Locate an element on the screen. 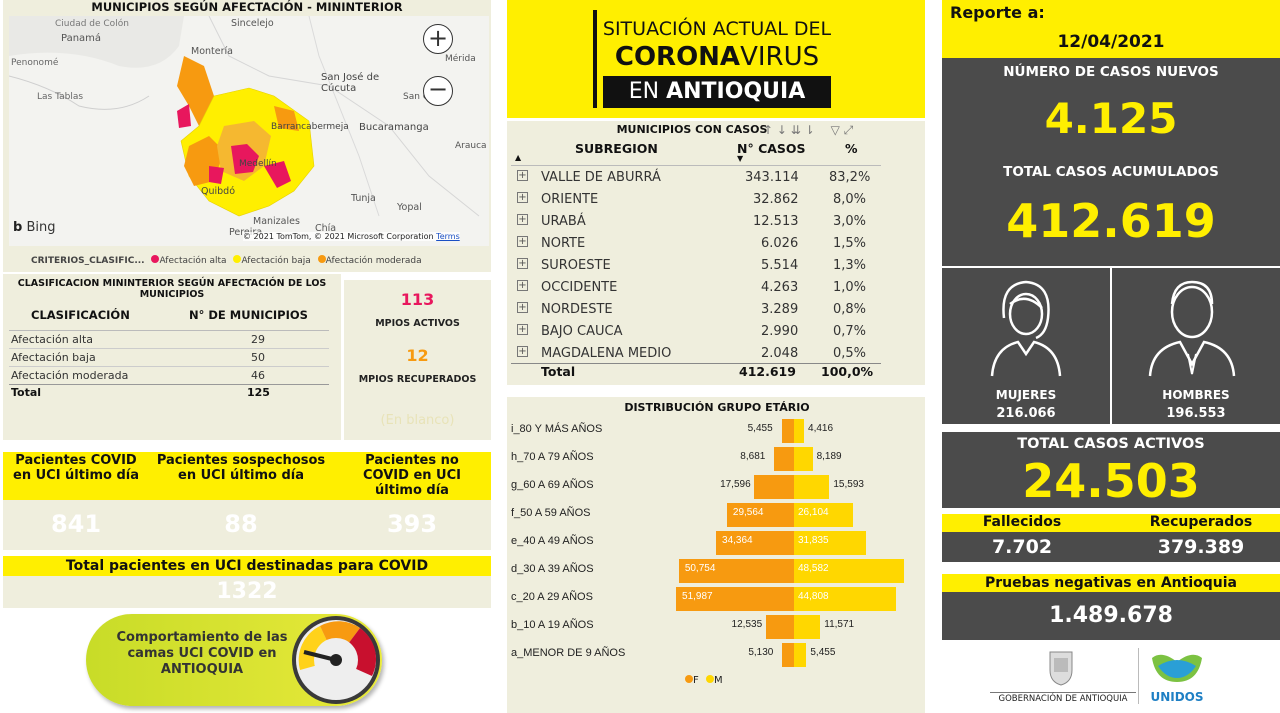 Image resolution: width=1280 pixels, height=713 pixels. map-place: Sincelejo is located at coordinates (252, 23).